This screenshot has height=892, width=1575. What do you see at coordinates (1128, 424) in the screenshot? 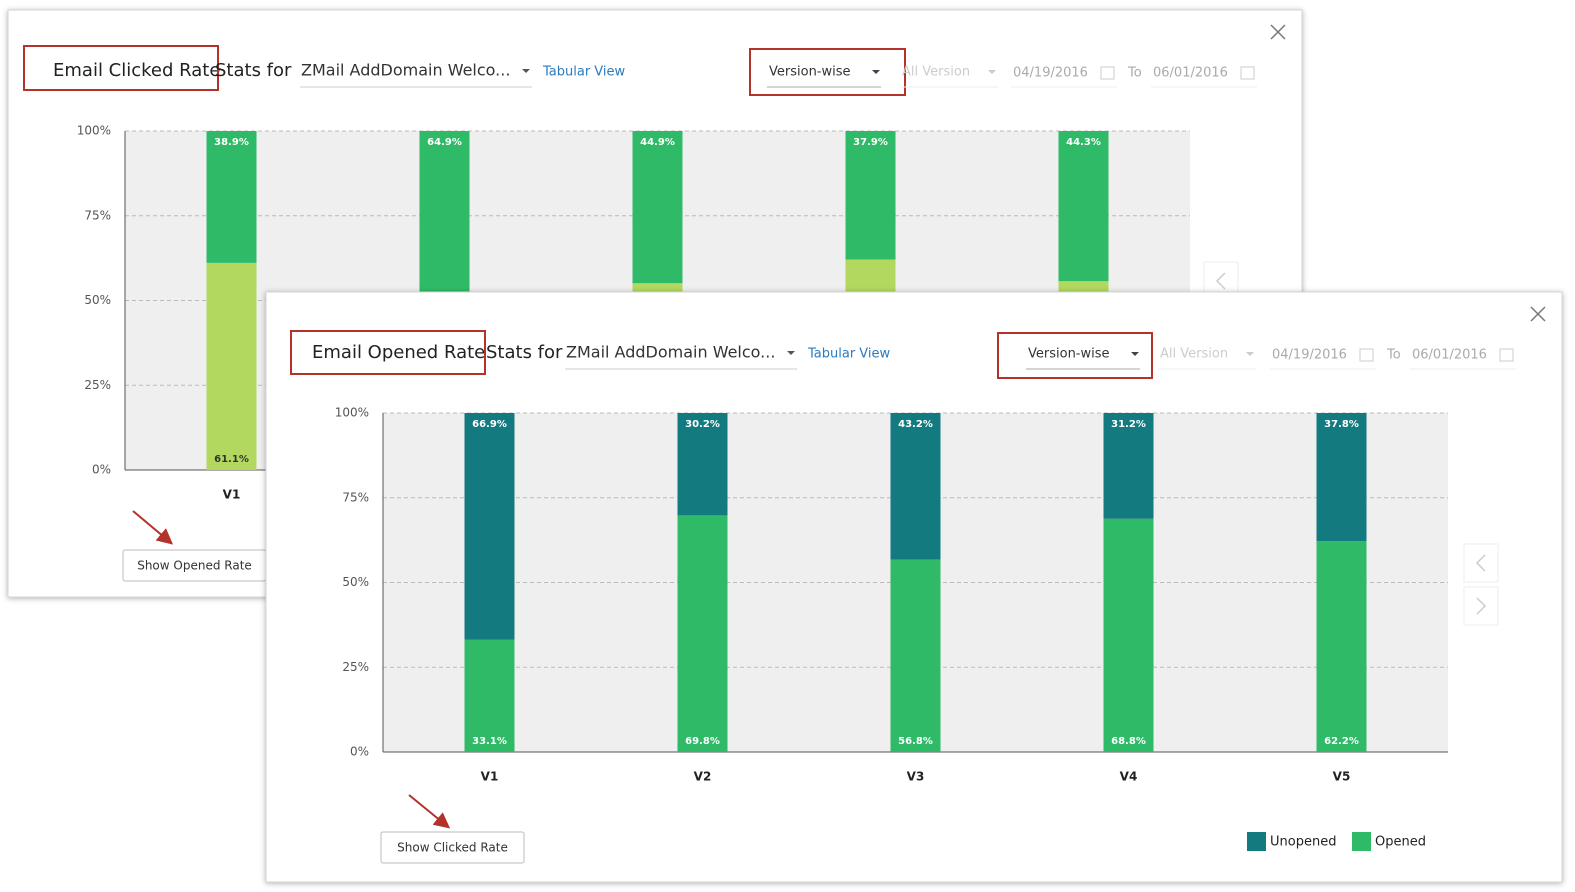
I see `data-label: 31.2%` at bounding box center [1128, 424].